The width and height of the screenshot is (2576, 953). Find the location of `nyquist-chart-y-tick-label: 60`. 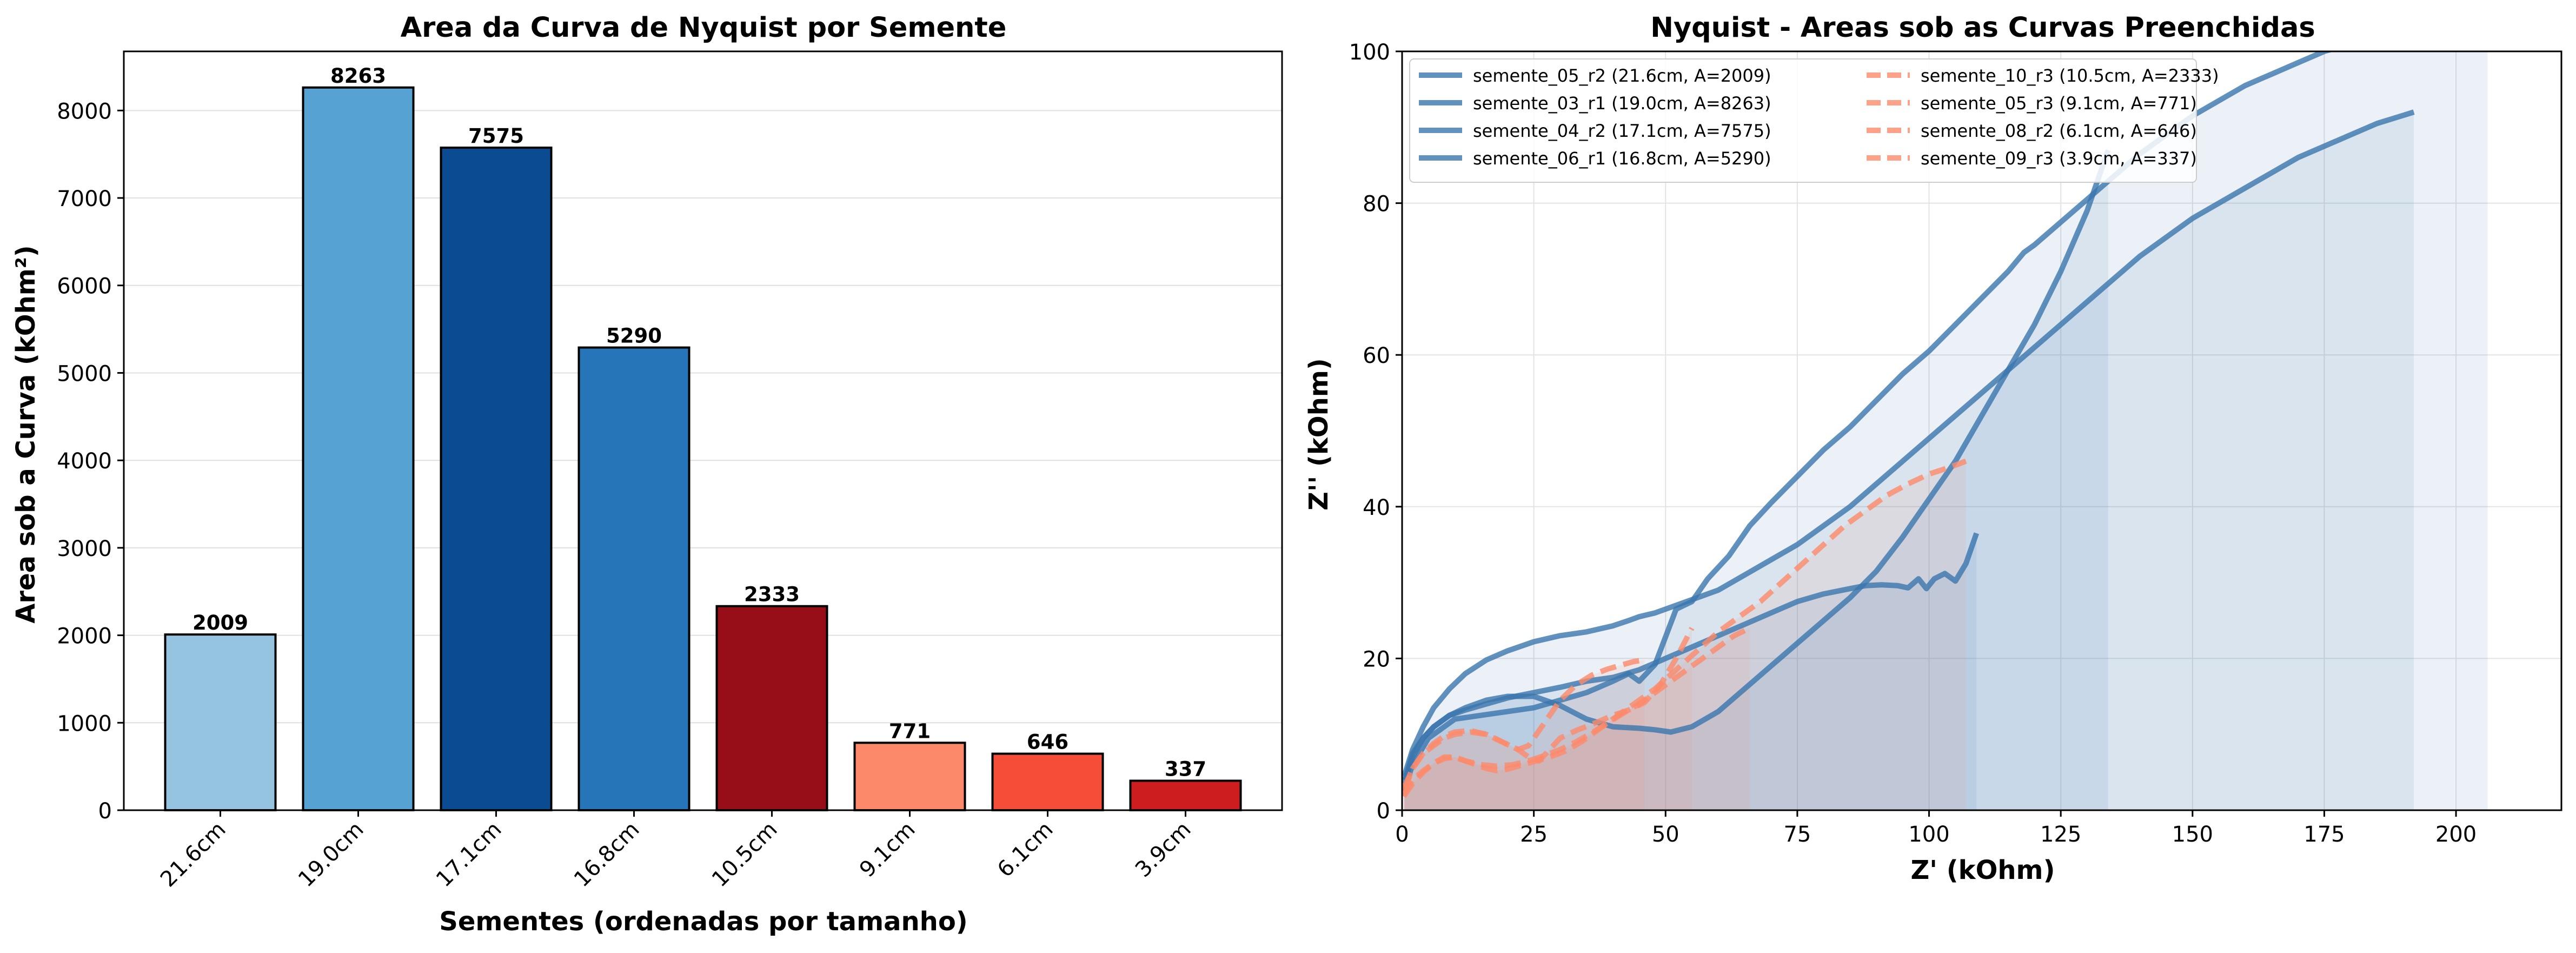

nyquist-chart-y-tick-label: 60 is located at coordinates (1376, 355).